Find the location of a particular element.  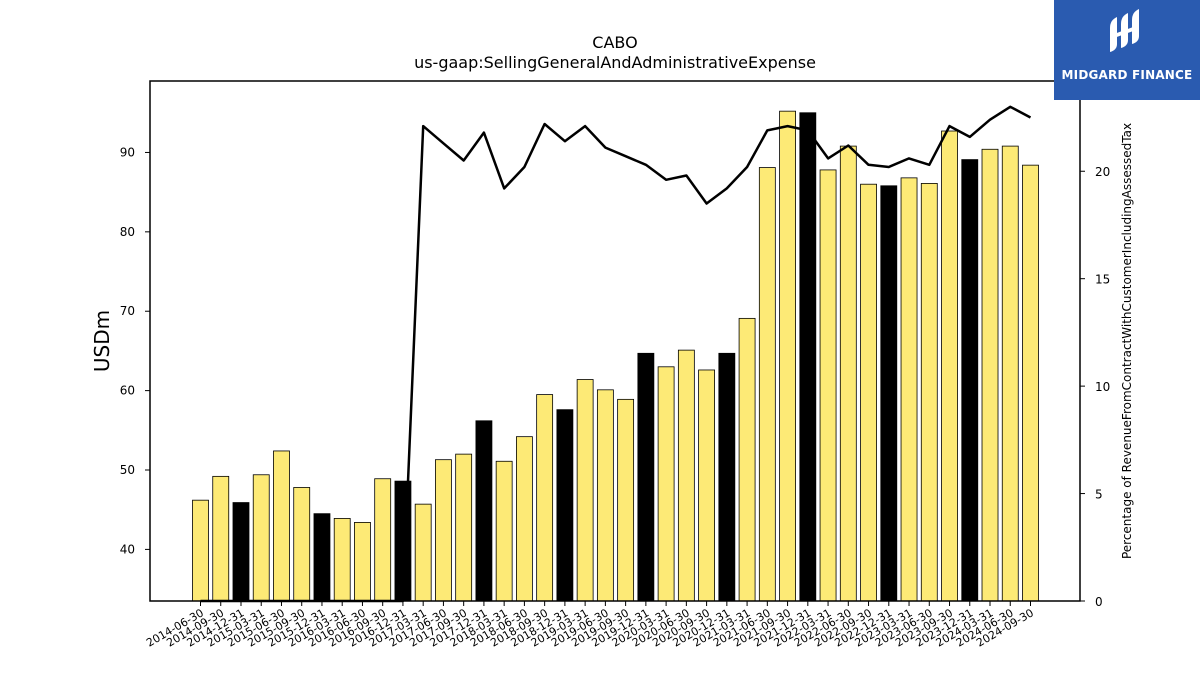

y-tick-label: 80 is located at coordinates (127, 232).